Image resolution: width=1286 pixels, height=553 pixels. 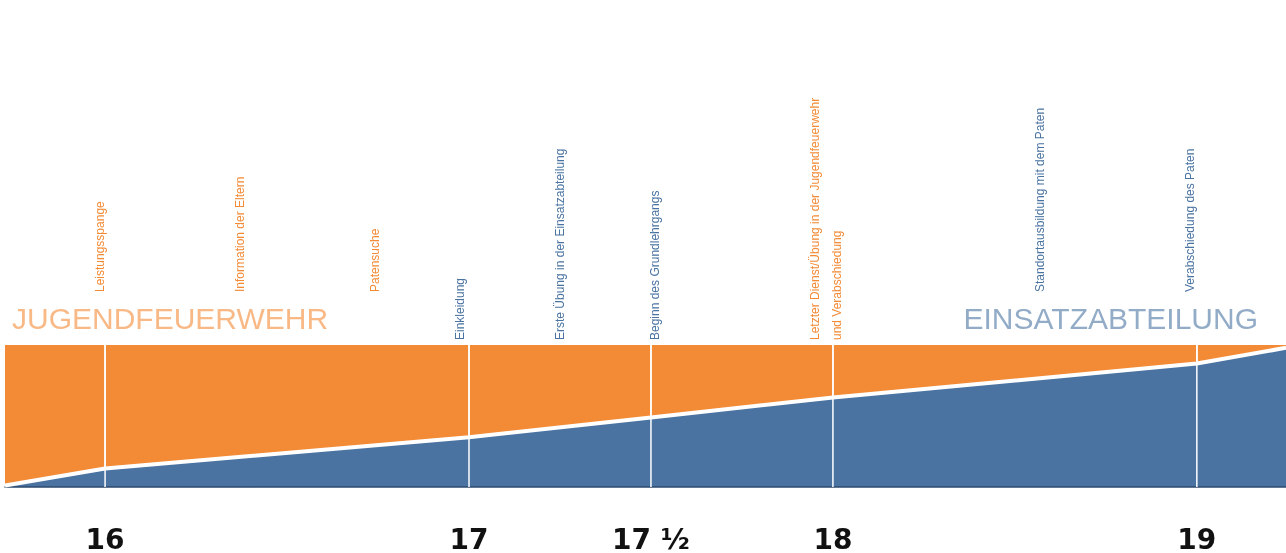 What do you see at coordinates (655, 265) in the screenshot?
I see `text: Beginn des Grundlehrgangs` at bounding box center [655, 265].